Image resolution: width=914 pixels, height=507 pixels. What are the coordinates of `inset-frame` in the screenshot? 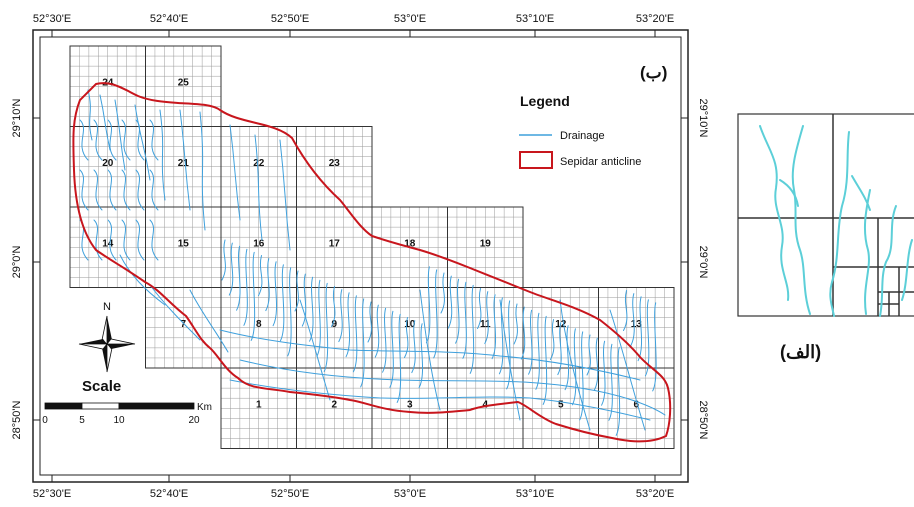 It's located at (825, 215).